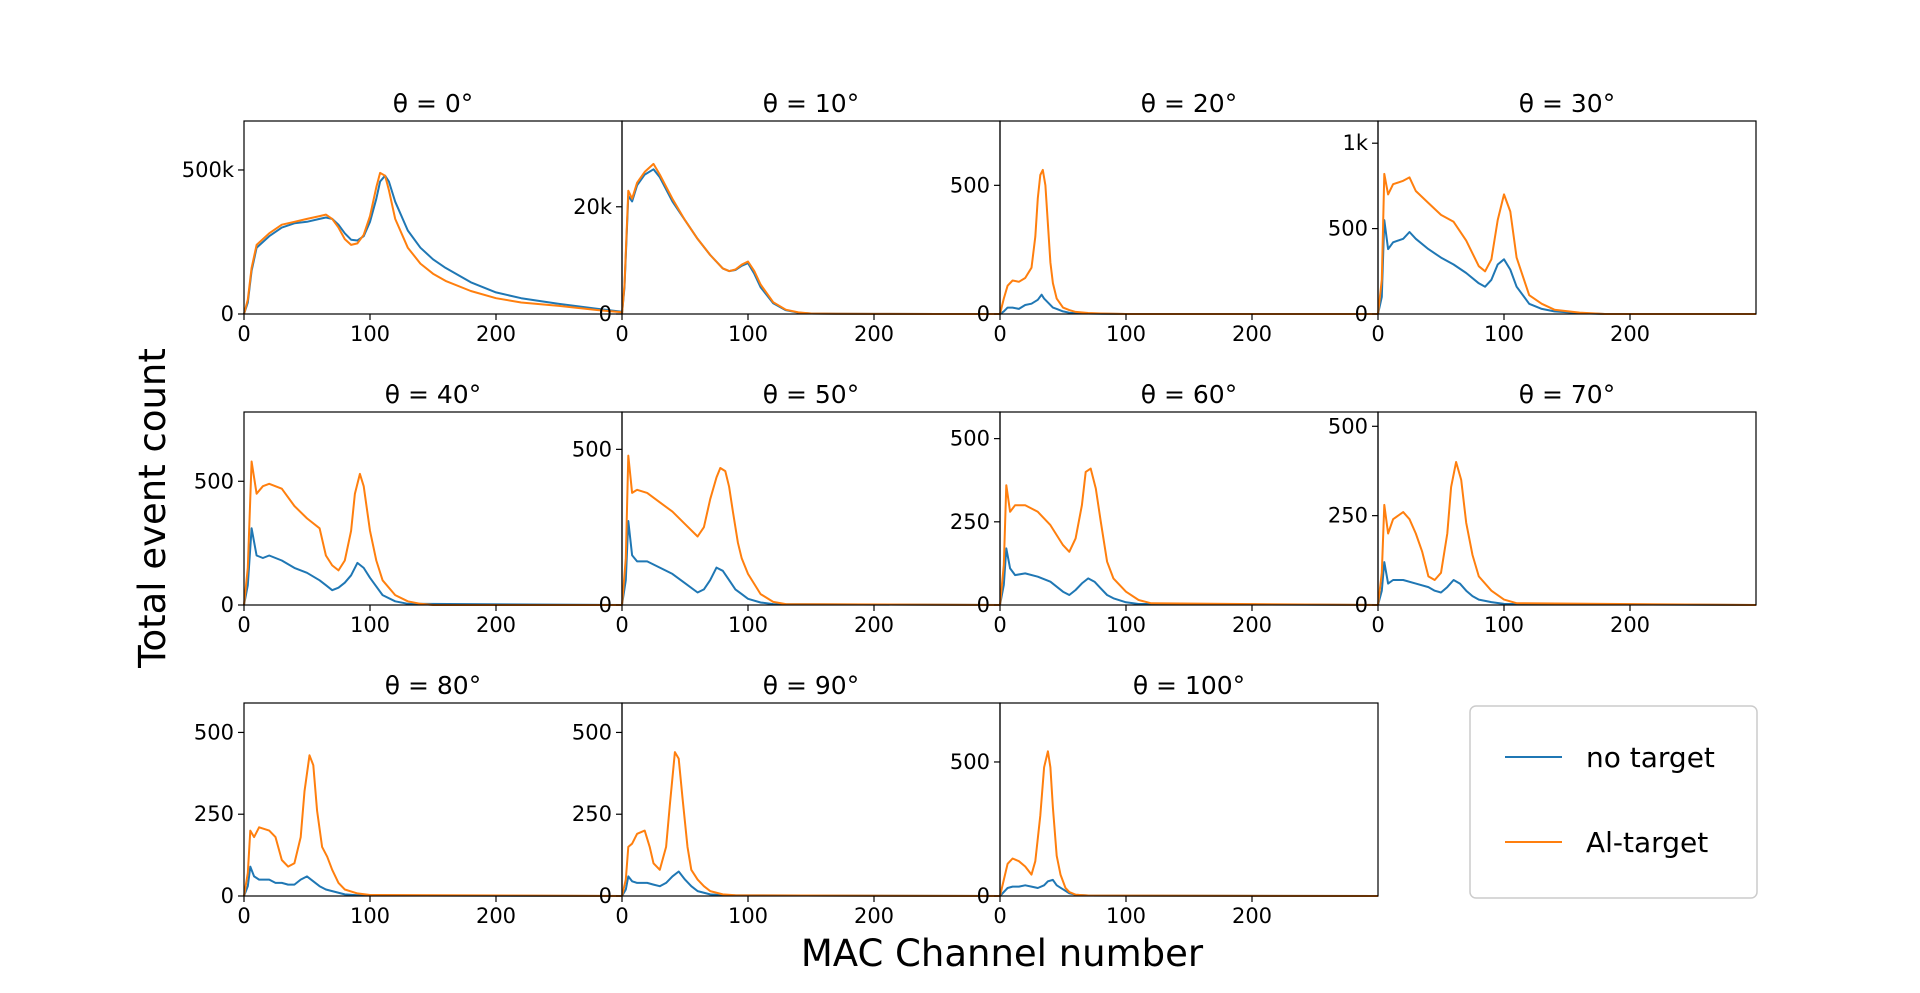 This screenshot has height=993, width=1920. I want to click on panel-title: θ = 60°, so click(1189, 394).